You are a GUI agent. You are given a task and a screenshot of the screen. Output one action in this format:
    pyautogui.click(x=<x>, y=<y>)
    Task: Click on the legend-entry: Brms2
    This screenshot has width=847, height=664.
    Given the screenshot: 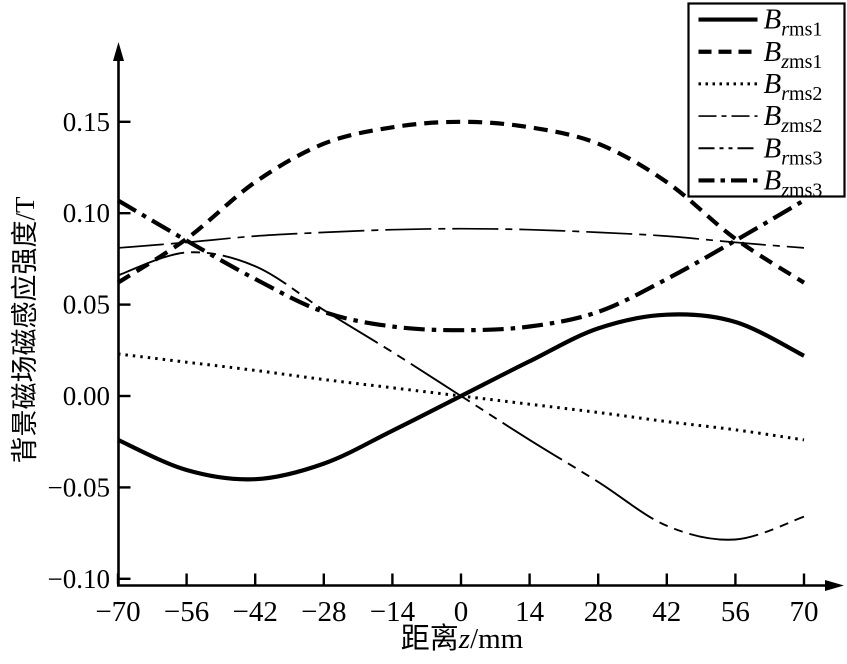 What is the action you would take?
    pyautogui.click(x=760, y=86)
    